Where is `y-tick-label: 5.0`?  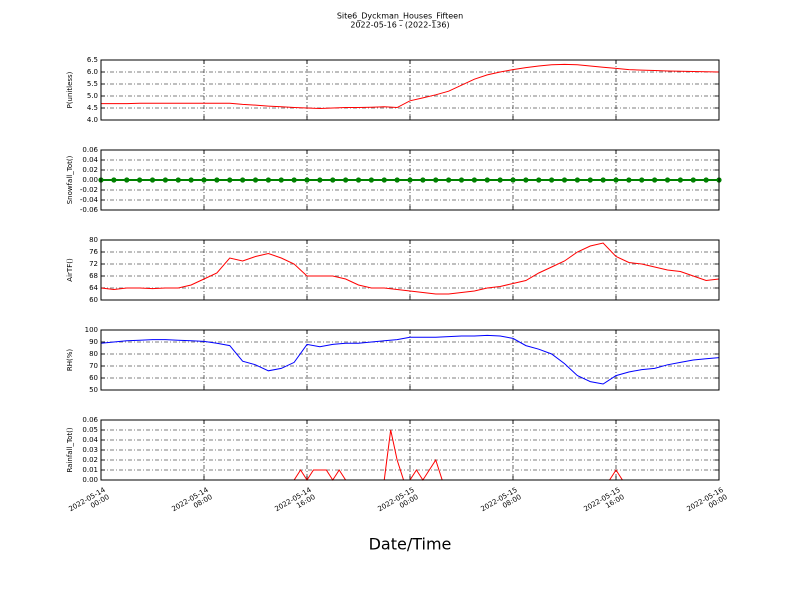
y-tick-label: 5.0 is located at coordinates (92, 96).